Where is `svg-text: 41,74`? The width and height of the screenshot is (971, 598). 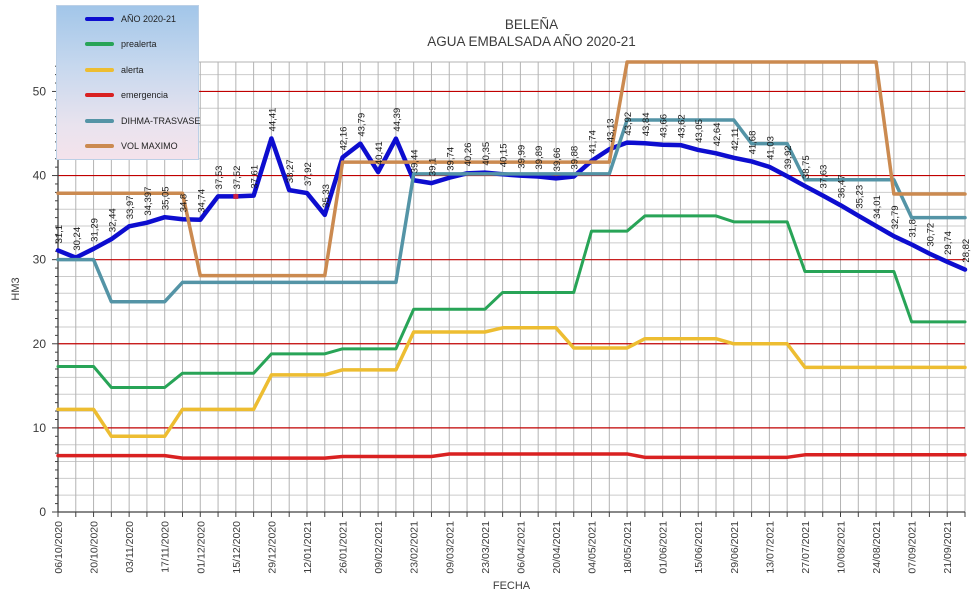 svg-text: 41,74 is located at coordinates (593, 142).